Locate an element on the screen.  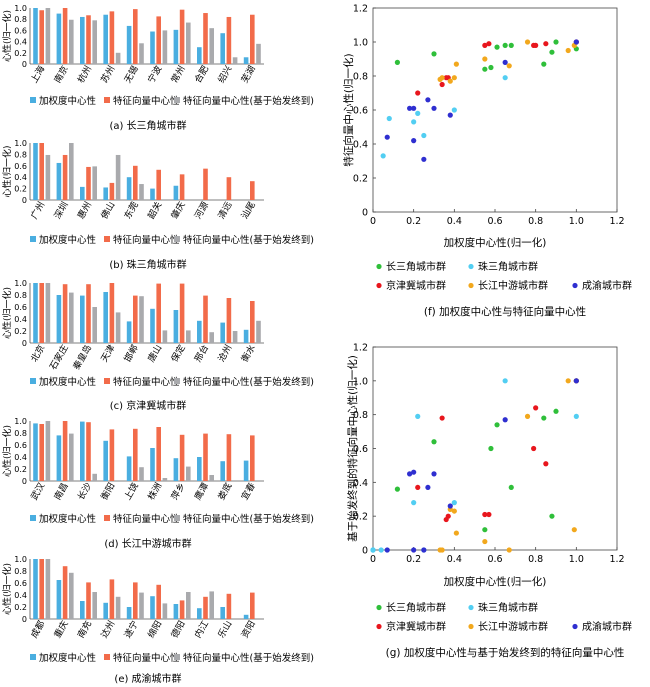
legend-label: 京津冀城市群 is located at coordinates (416, 285).